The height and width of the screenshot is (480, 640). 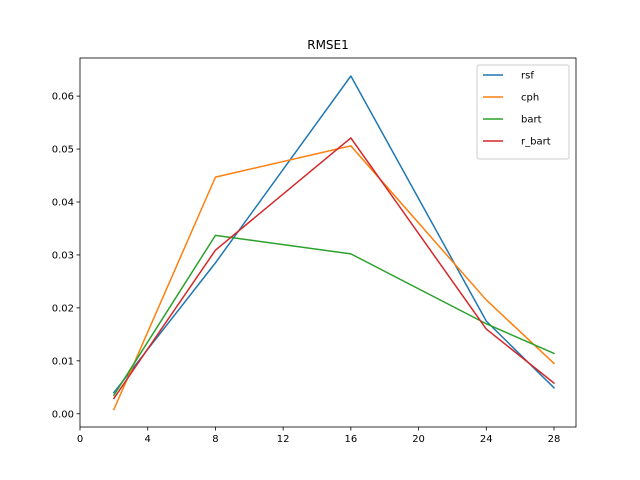 I want to click on x-tick-label: 28, so click(x=554, y=439).